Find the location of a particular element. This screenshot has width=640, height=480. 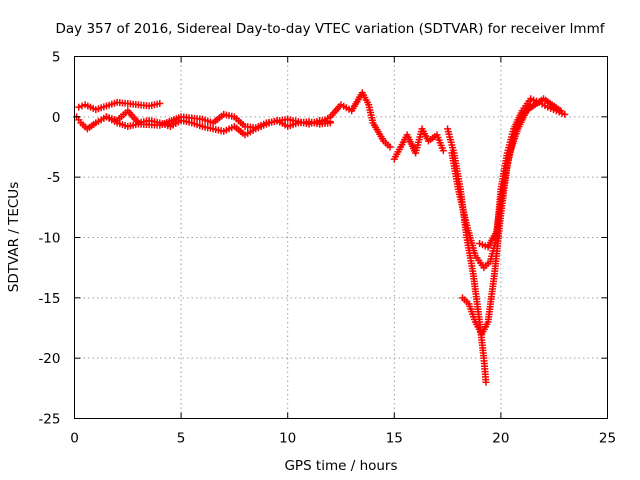

y-tick-label: -20 is located at coordinates (49, 359).